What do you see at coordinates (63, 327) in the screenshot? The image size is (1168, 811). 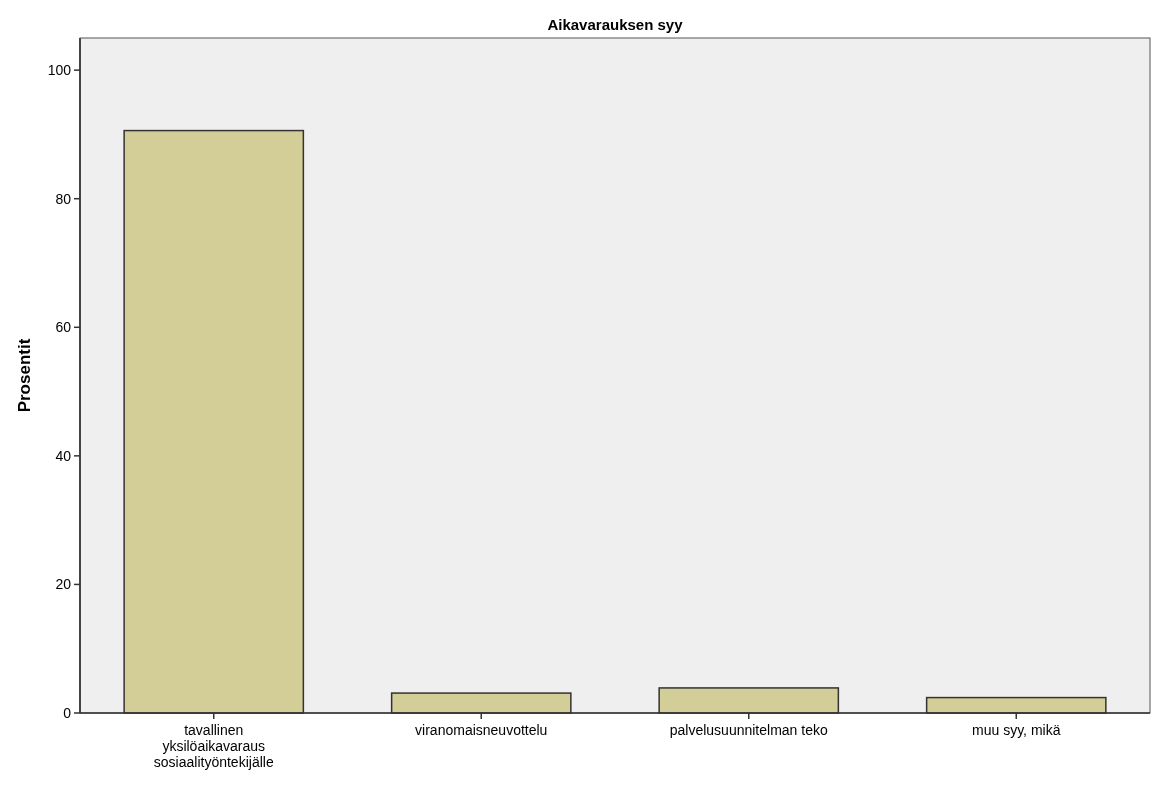 I see `y-tick-label: 60` at bounding box center [63, 327].